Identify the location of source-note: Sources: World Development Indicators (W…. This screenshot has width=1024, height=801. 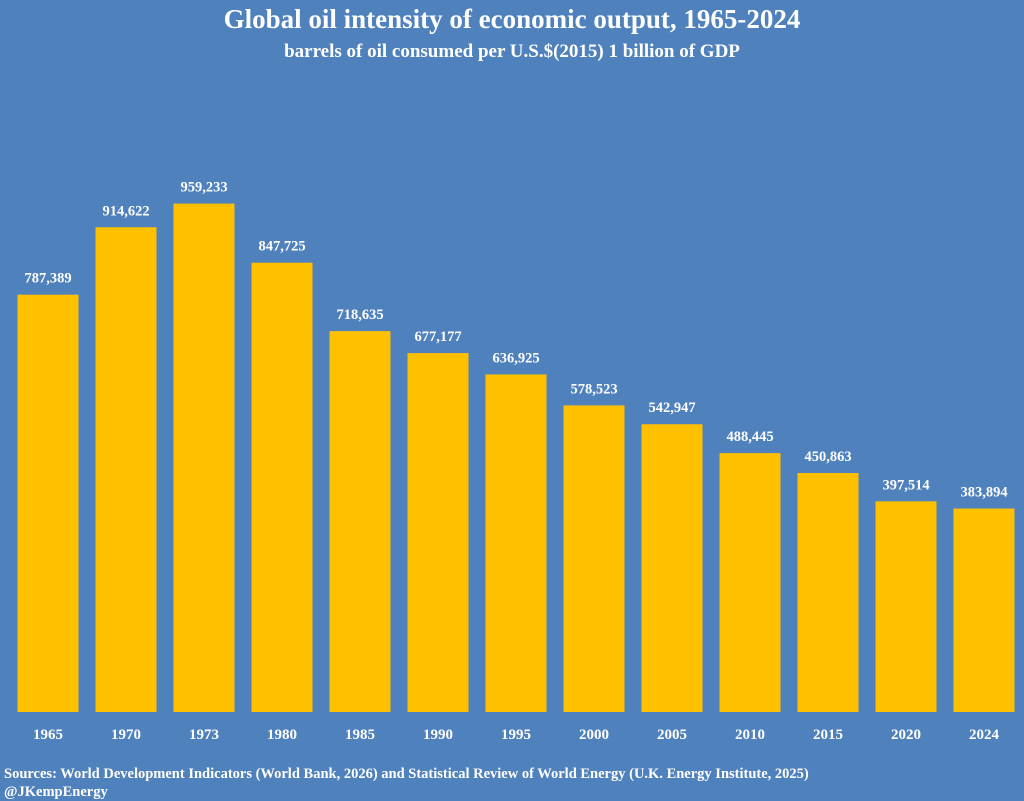
(406, 774).